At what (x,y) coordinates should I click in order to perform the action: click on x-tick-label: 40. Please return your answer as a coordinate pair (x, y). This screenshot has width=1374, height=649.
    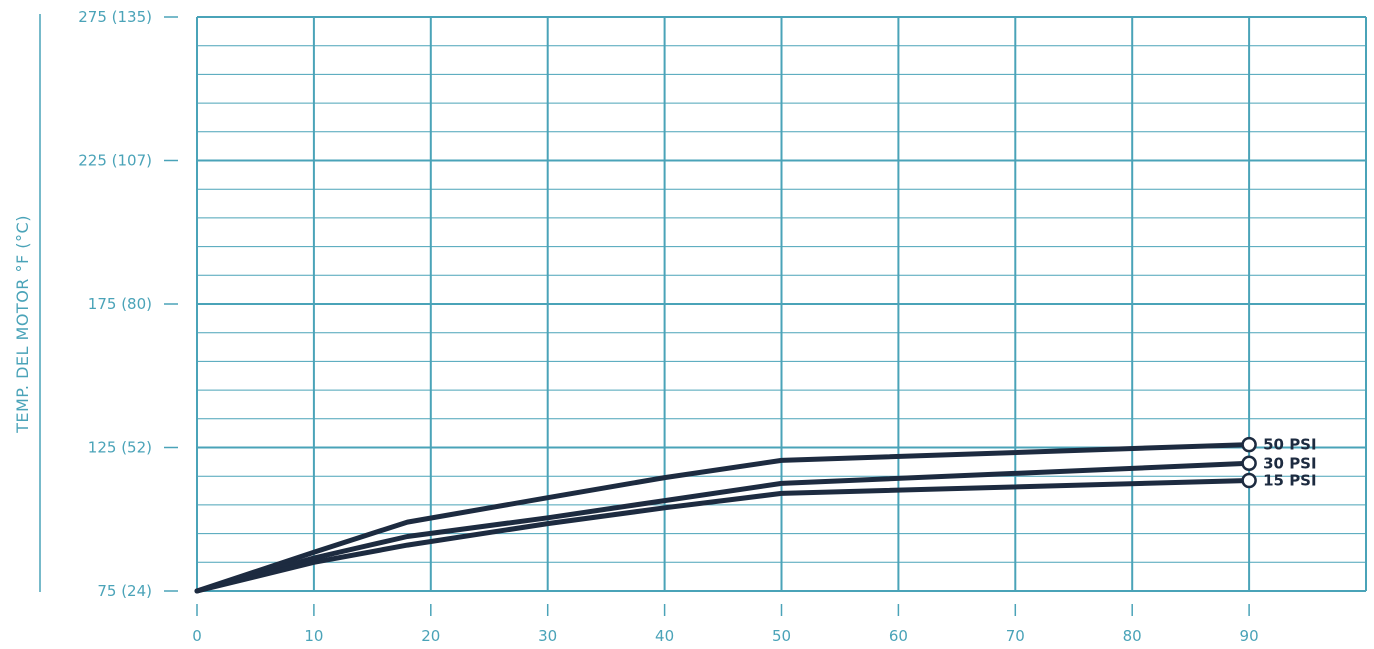
    Looking at the image, I should click on (664, 636).